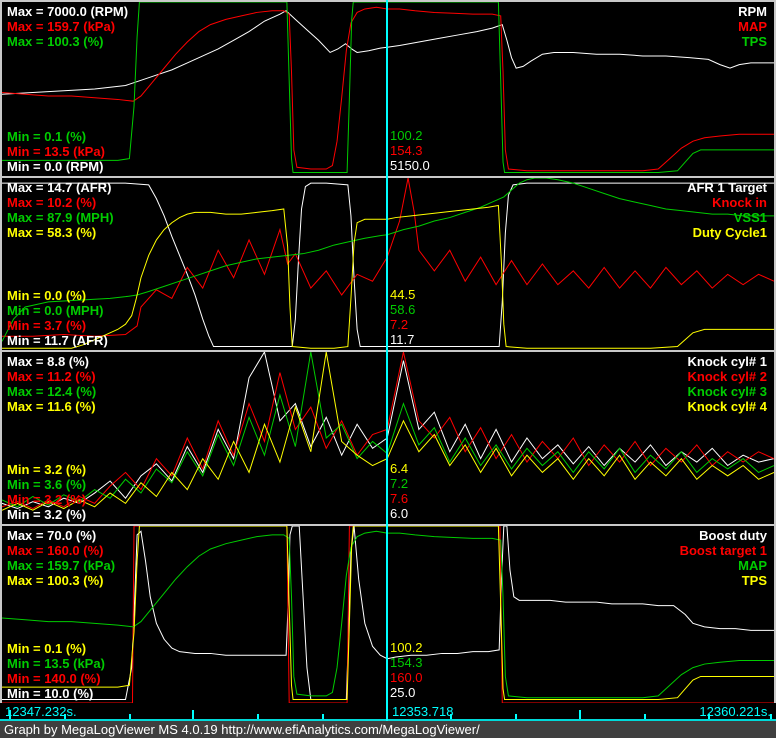  Describe the element at coordinates (423, 711) in the screenshot. I see `timeline-cursor-label: 12353.718` at that location.